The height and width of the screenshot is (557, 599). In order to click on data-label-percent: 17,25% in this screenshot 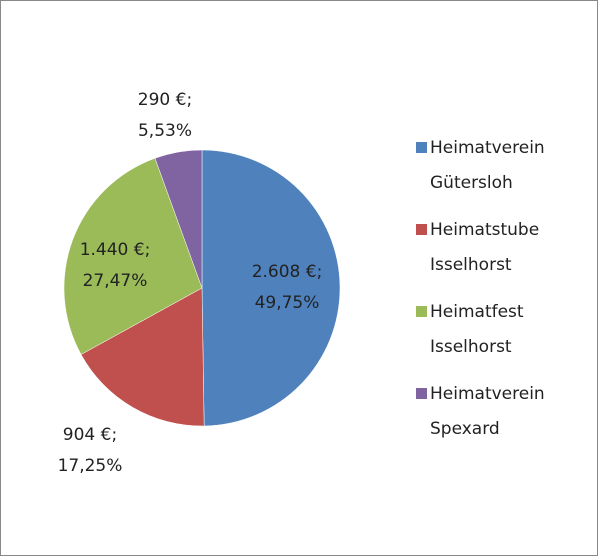, I will do `click(90, 466)`.